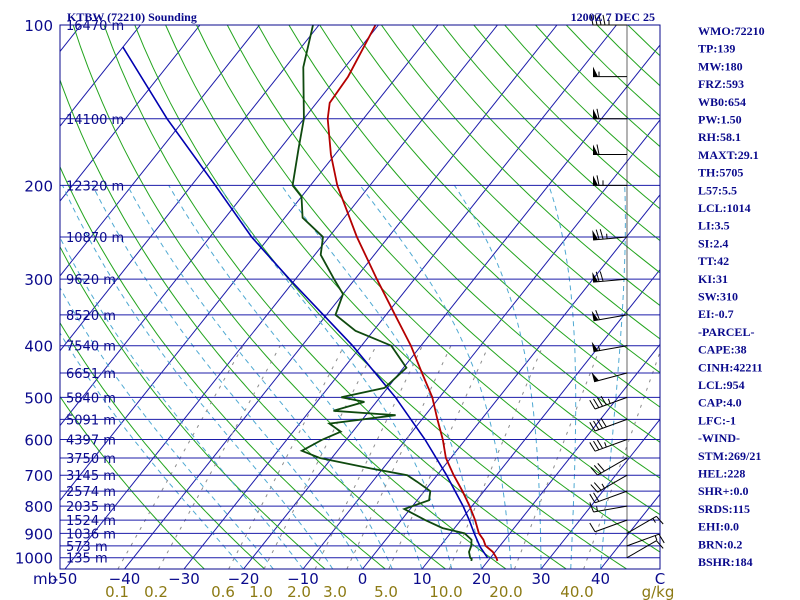  Describe the element at coordinates (720, 120) in the screenshot. I see `index-item: PW:1.50` at that location.